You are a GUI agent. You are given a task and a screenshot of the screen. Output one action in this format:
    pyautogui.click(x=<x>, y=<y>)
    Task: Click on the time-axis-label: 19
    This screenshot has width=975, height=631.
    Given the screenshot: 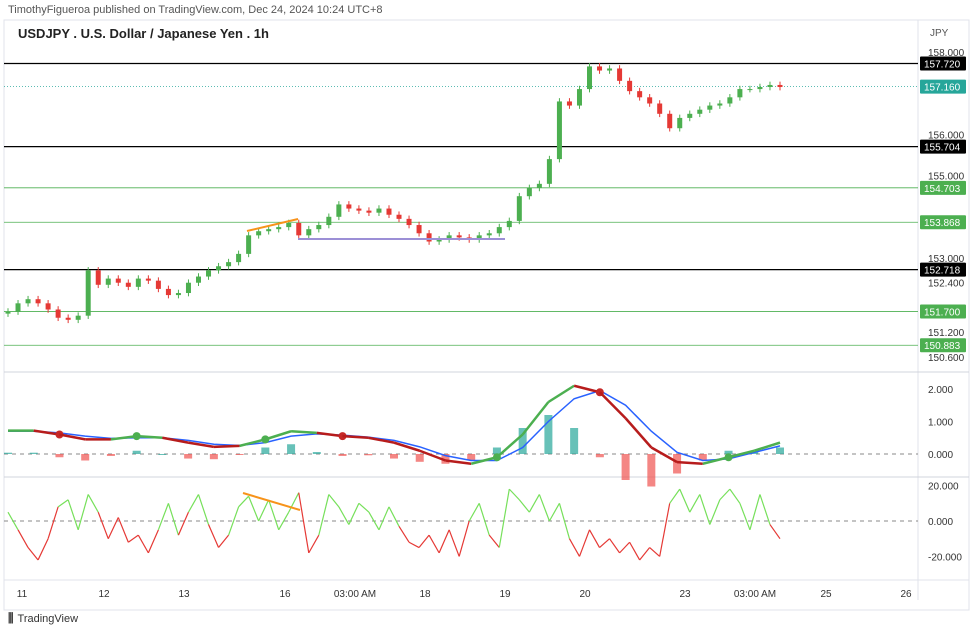 What is the action you would take?
    pyautogui.click(x=505, y=594)
    